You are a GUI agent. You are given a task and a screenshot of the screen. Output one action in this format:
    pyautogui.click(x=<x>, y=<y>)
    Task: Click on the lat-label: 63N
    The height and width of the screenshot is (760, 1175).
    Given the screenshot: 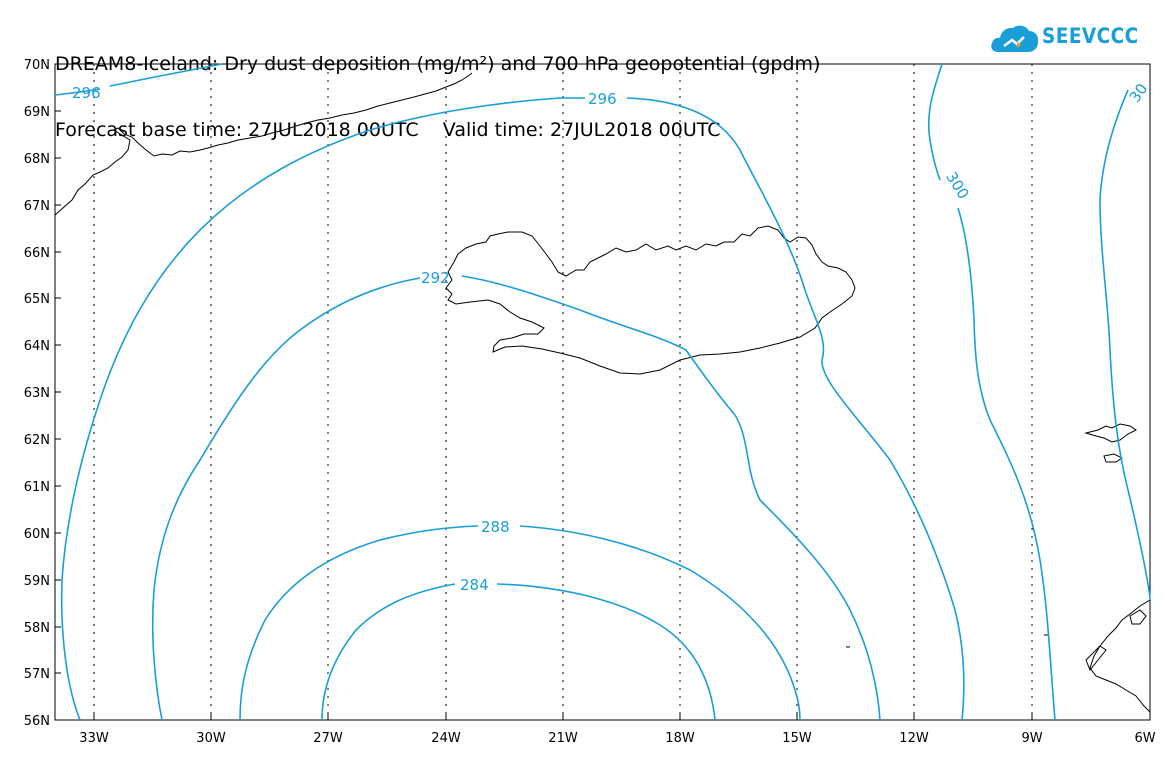 What is the action you would take?
    pyautogui.click(x=37, y=393)
    